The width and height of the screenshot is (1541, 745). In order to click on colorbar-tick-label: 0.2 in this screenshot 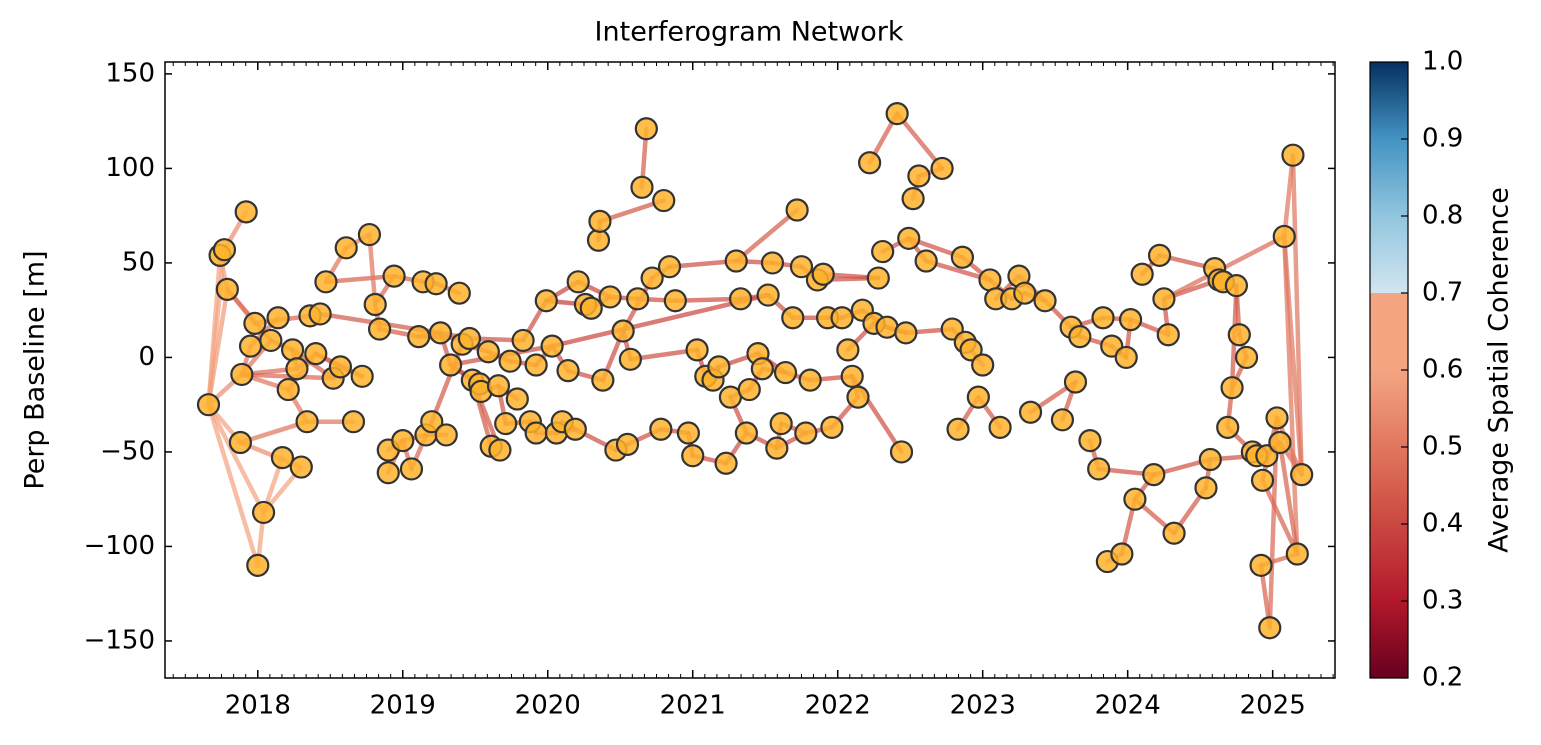, I will do `click(1442, 678)`.